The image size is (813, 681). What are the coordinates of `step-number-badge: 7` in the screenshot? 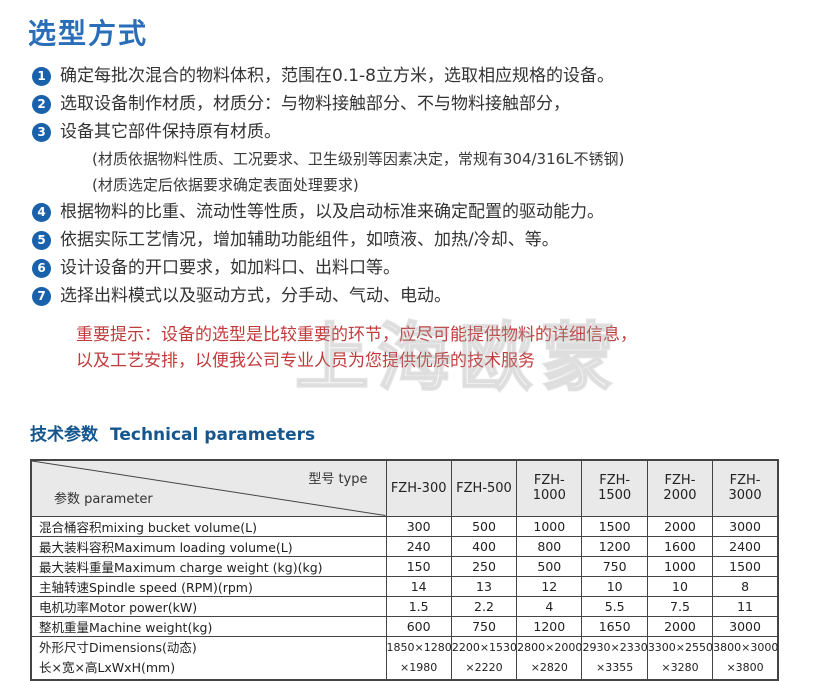 It's located at (41, 296).